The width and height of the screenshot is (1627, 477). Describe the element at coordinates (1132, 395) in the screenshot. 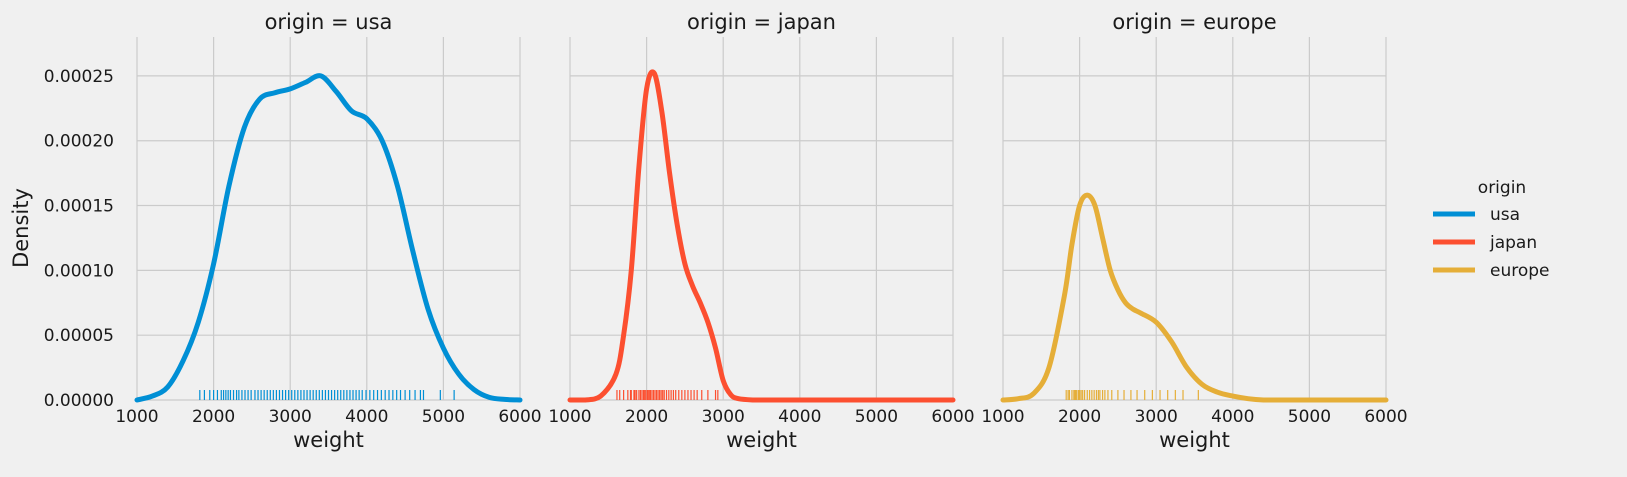

I see `rug-europe` at that location.